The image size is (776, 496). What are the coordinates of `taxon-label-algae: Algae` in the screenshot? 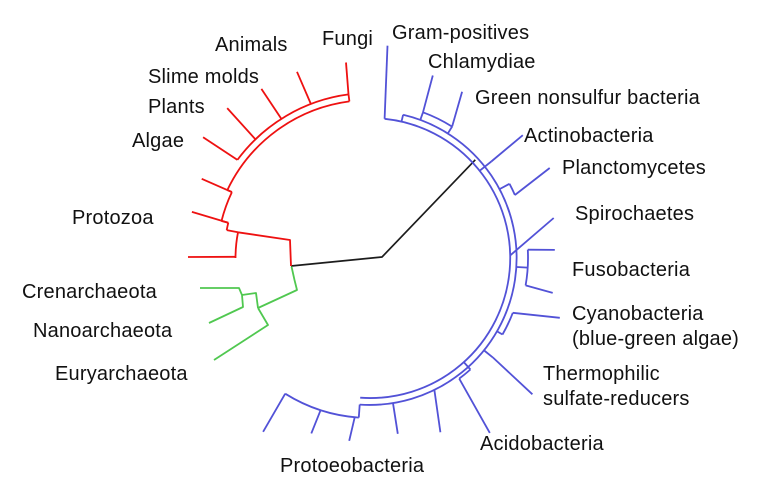 It's located at (158, 141).